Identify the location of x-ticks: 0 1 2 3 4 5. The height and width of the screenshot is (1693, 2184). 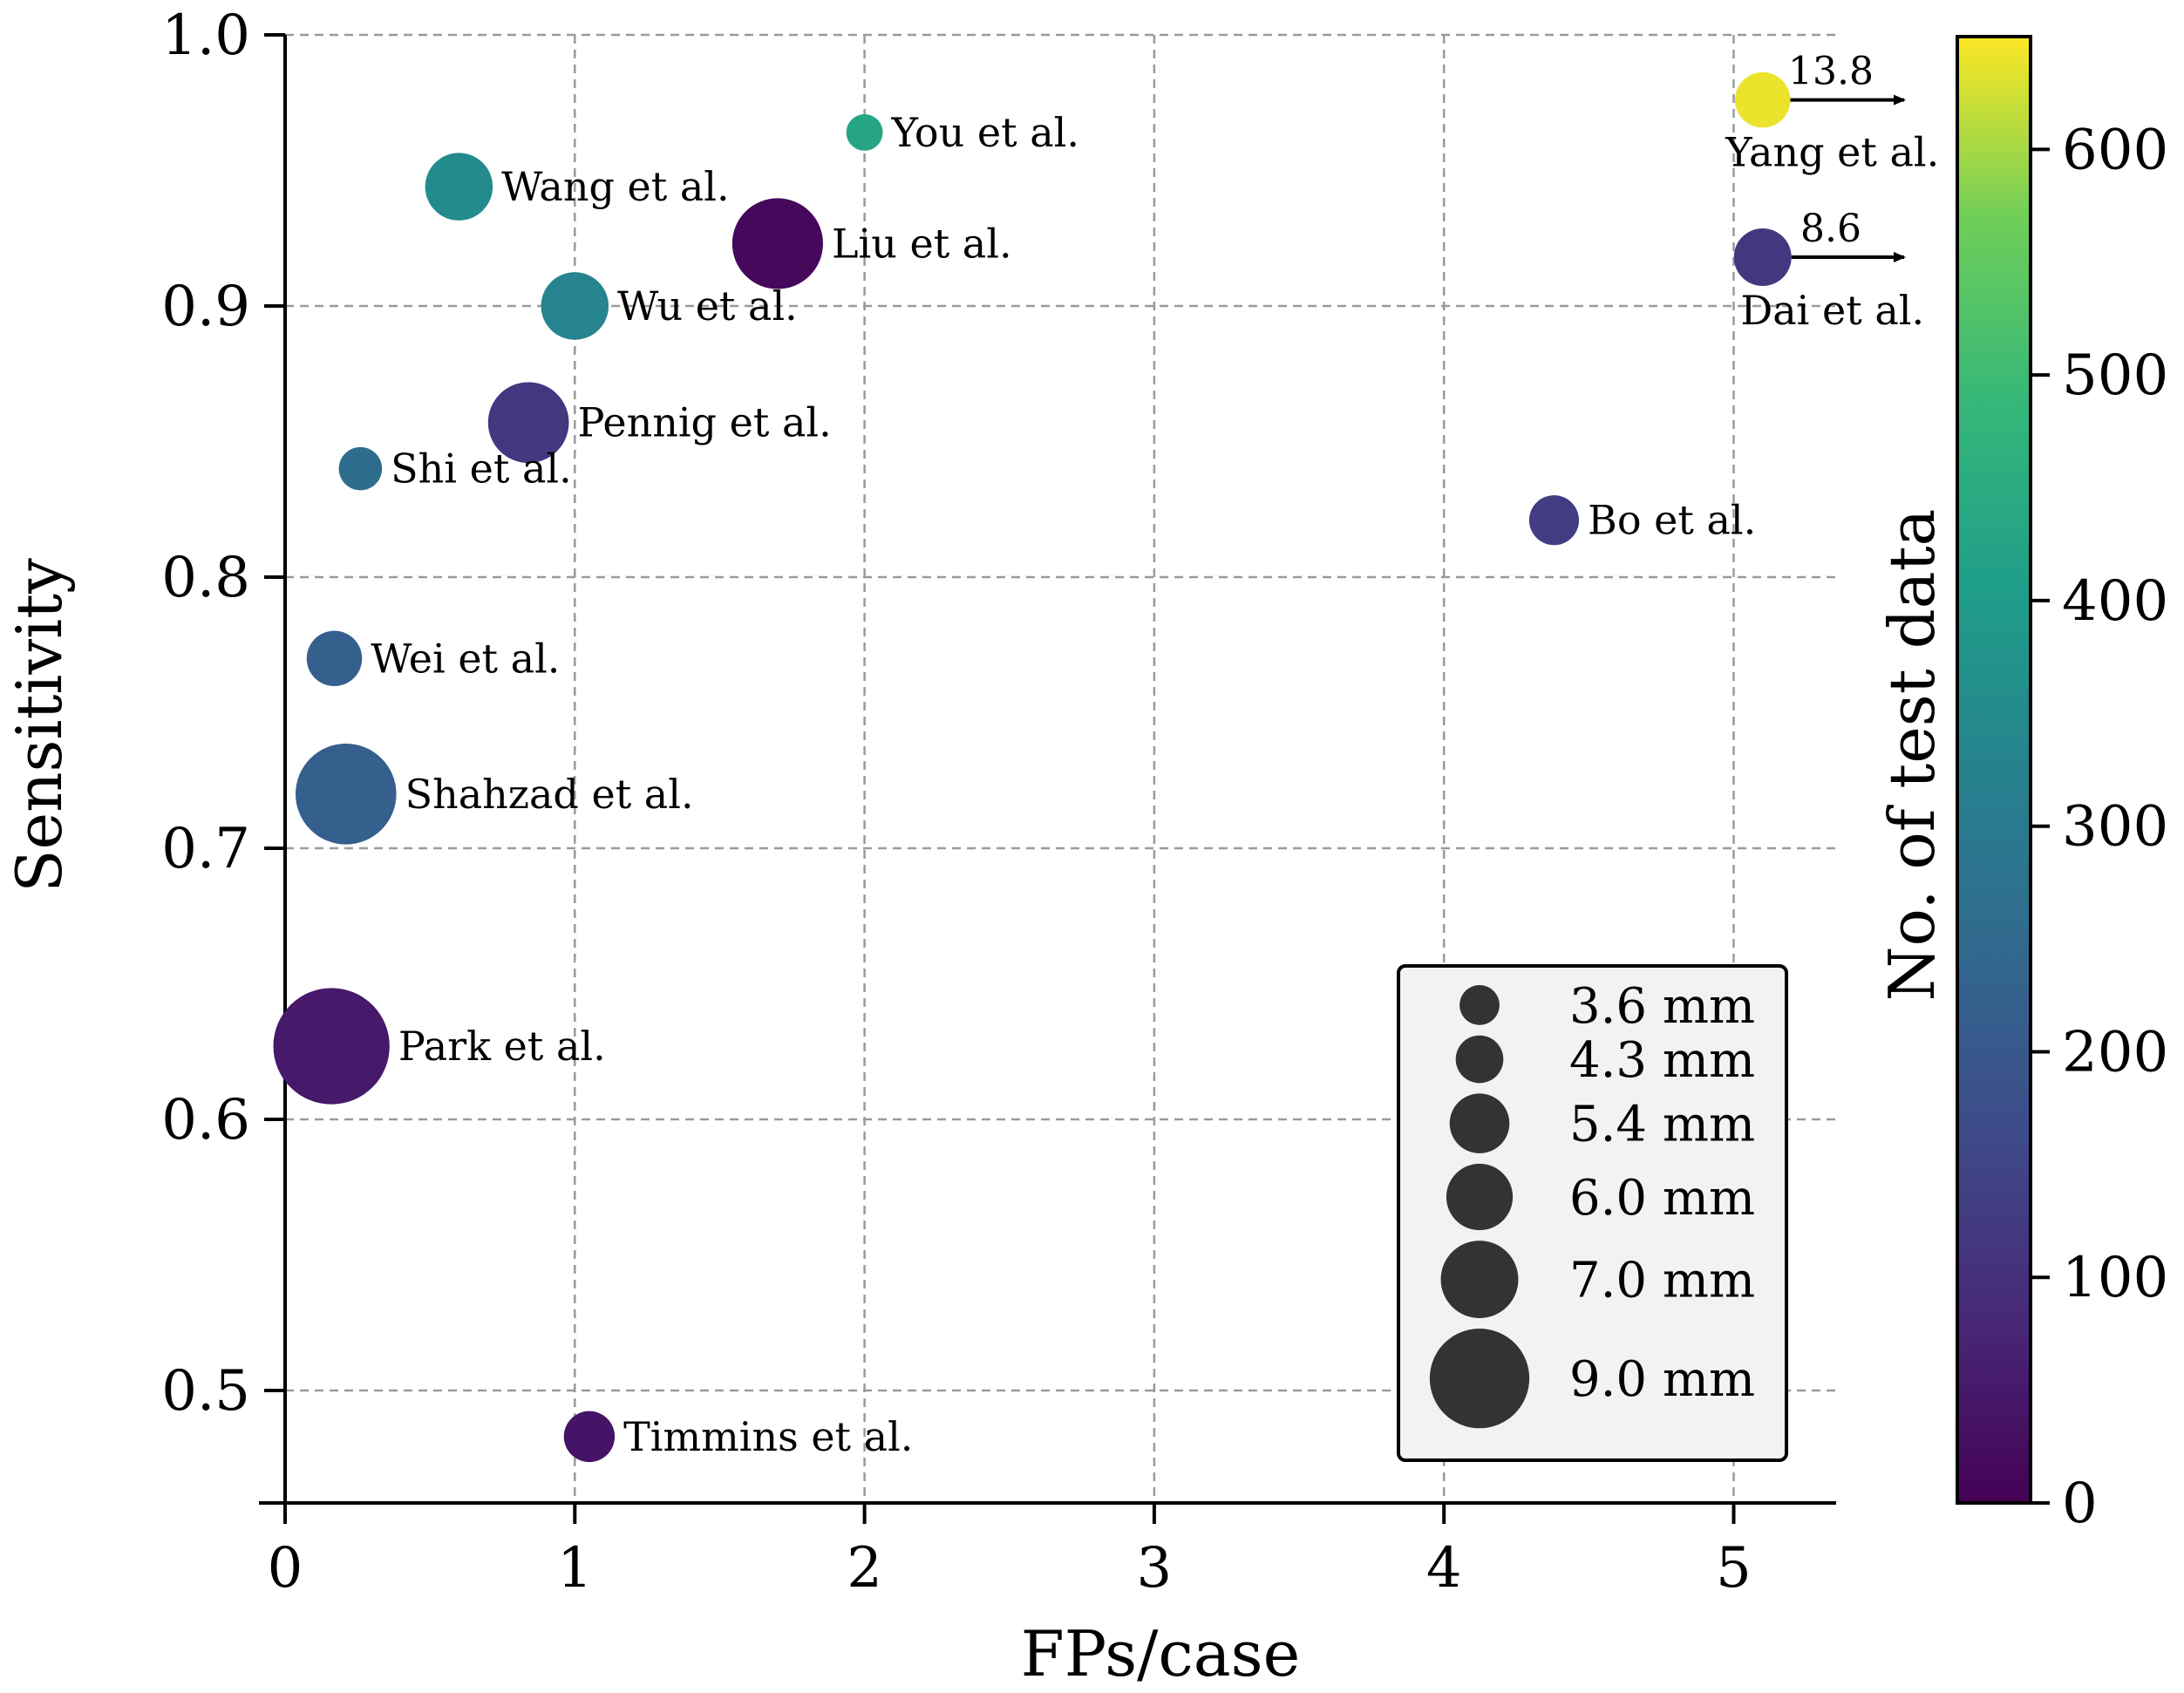
(1010, 1552).